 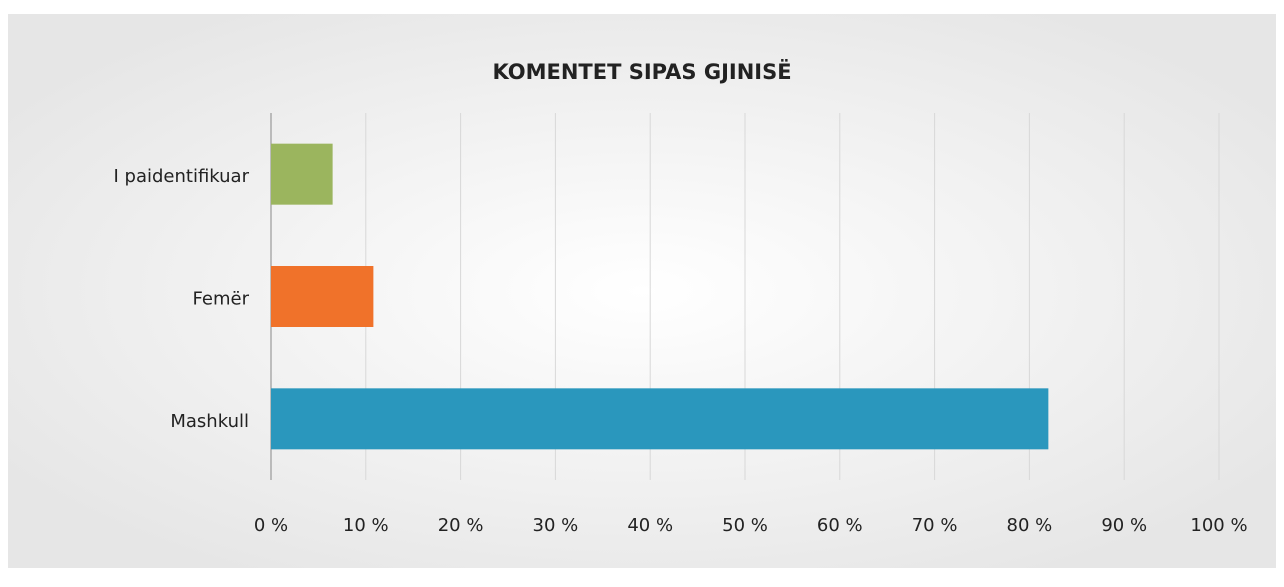 What do you see at coordinates (840, 525) in the screenshot?
I see `x-tick-label: 60 %` at bounding box center [840, 525].